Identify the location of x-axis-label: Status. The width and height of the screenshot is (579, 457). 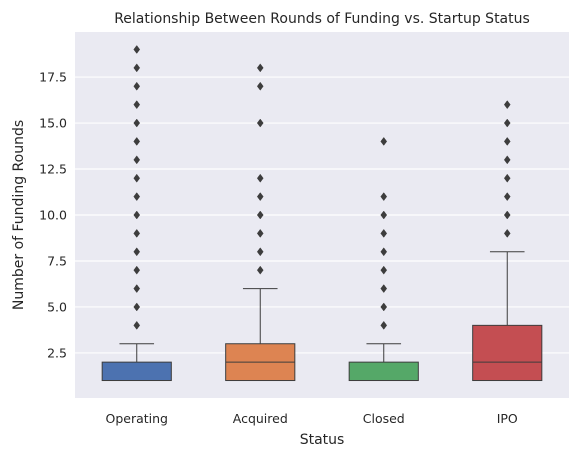
(322, 440).